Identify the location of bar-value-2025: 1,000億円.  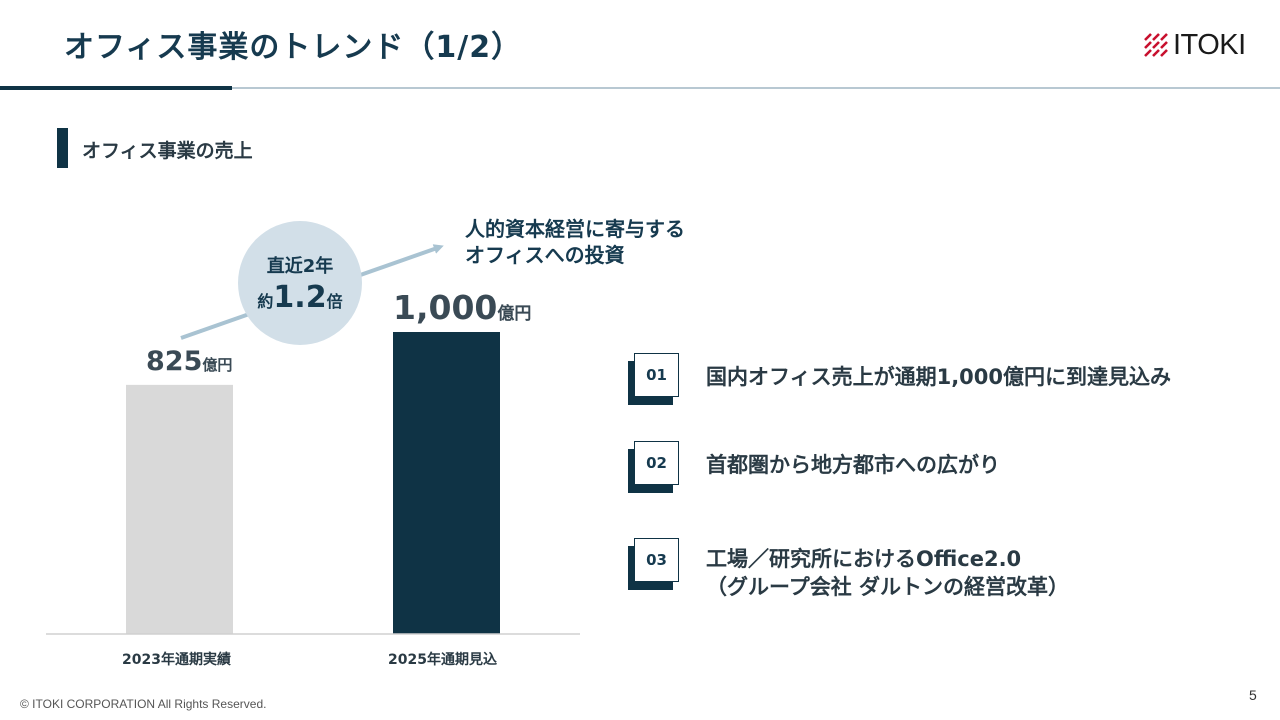
(462, 307).